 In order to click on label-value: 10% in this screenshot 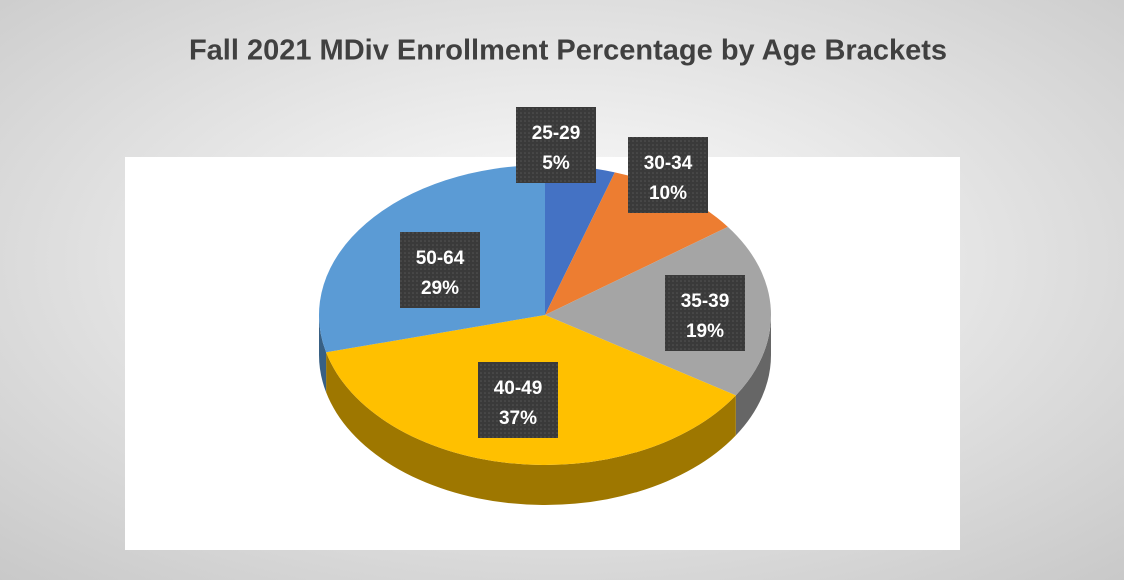, I will do `click(668, 193)`.